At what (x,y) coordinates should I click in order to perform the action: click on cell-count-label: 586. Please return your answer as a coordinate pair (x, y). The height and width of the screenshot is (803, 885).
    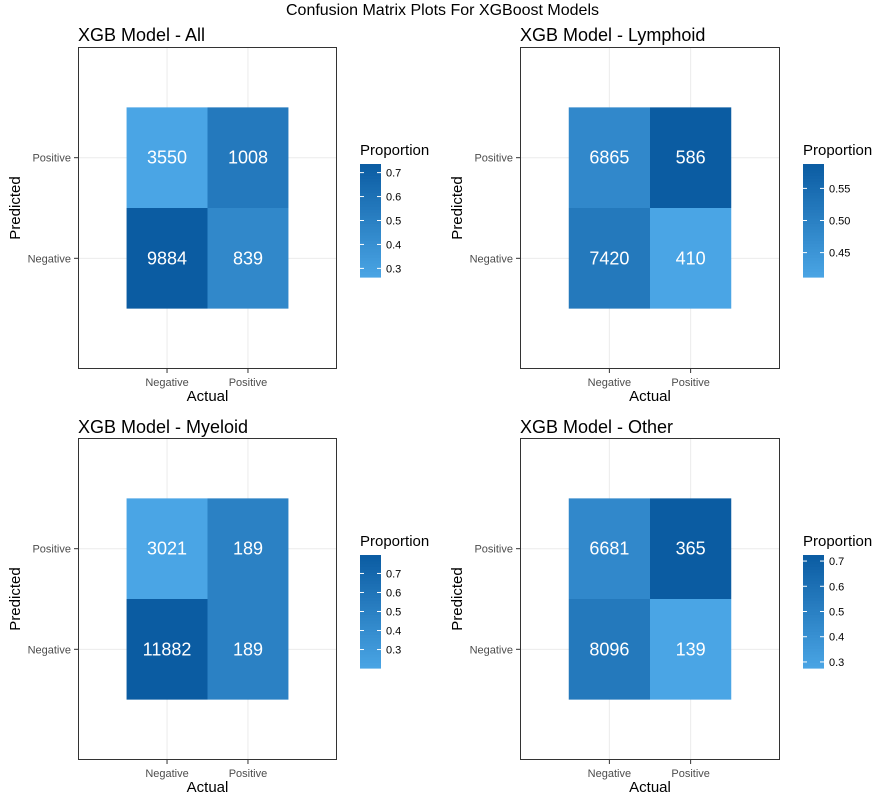
    Looking at the image, I should click on (691, 158).